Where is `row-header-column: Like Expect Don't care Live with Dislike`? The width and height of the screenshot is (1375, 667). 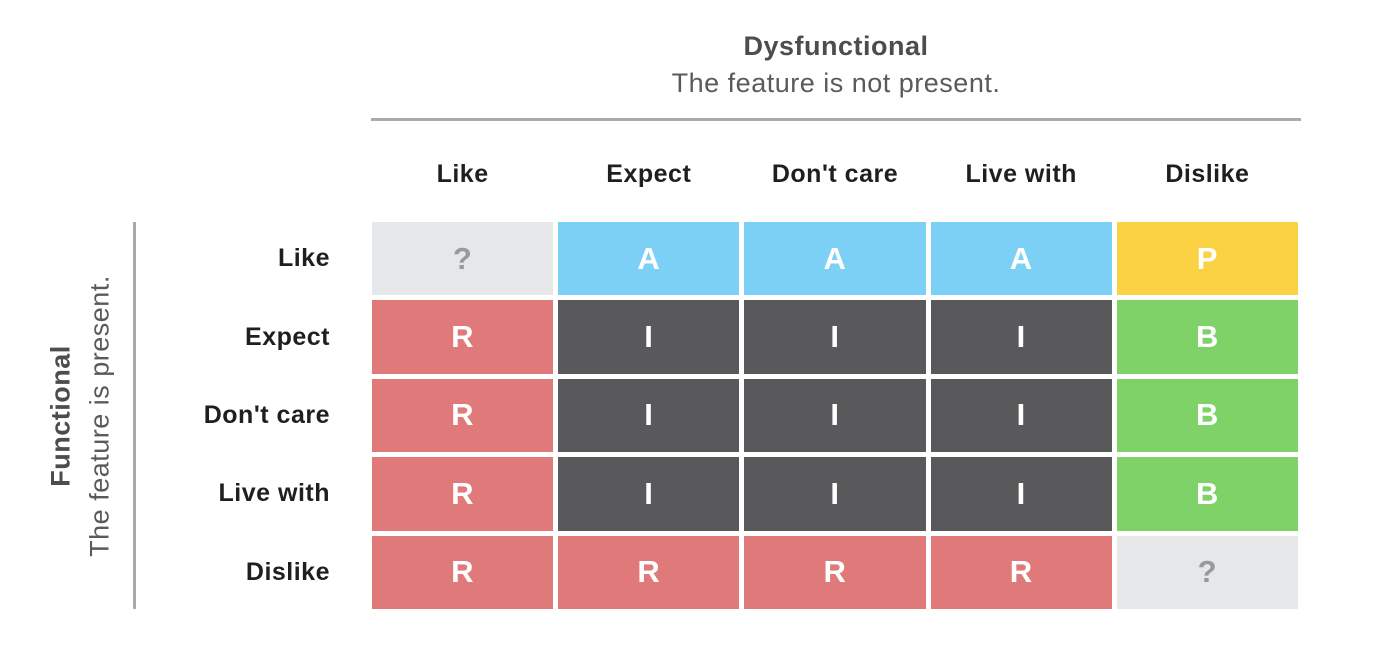 row-header-column: Like Expect Don't care Live with Dislike is located at coordinates (240, 415).